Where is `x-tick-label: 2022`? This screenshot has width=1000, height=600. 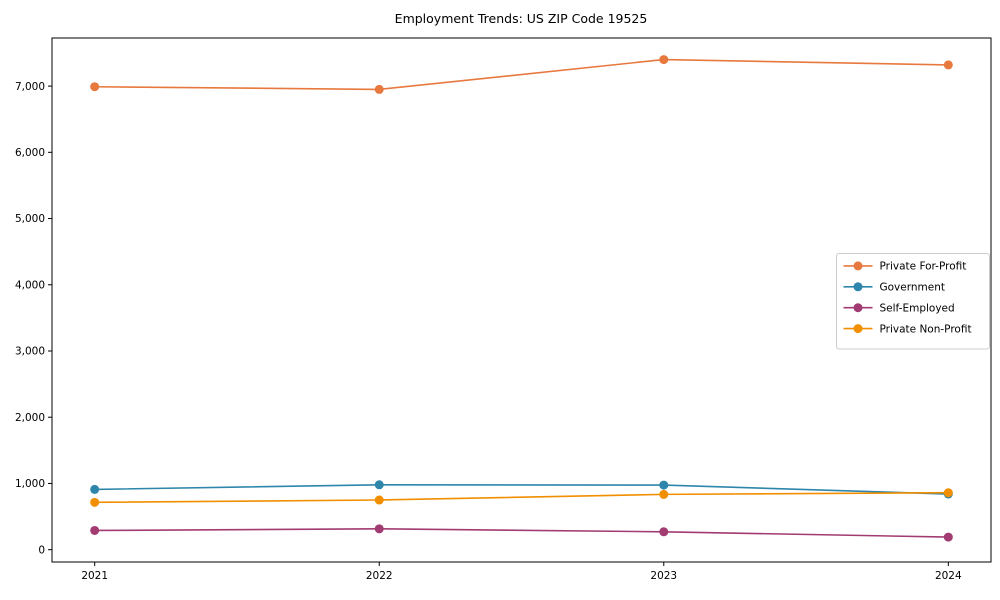
x-tick-label: 2022 is located at coordinates (379, 576).